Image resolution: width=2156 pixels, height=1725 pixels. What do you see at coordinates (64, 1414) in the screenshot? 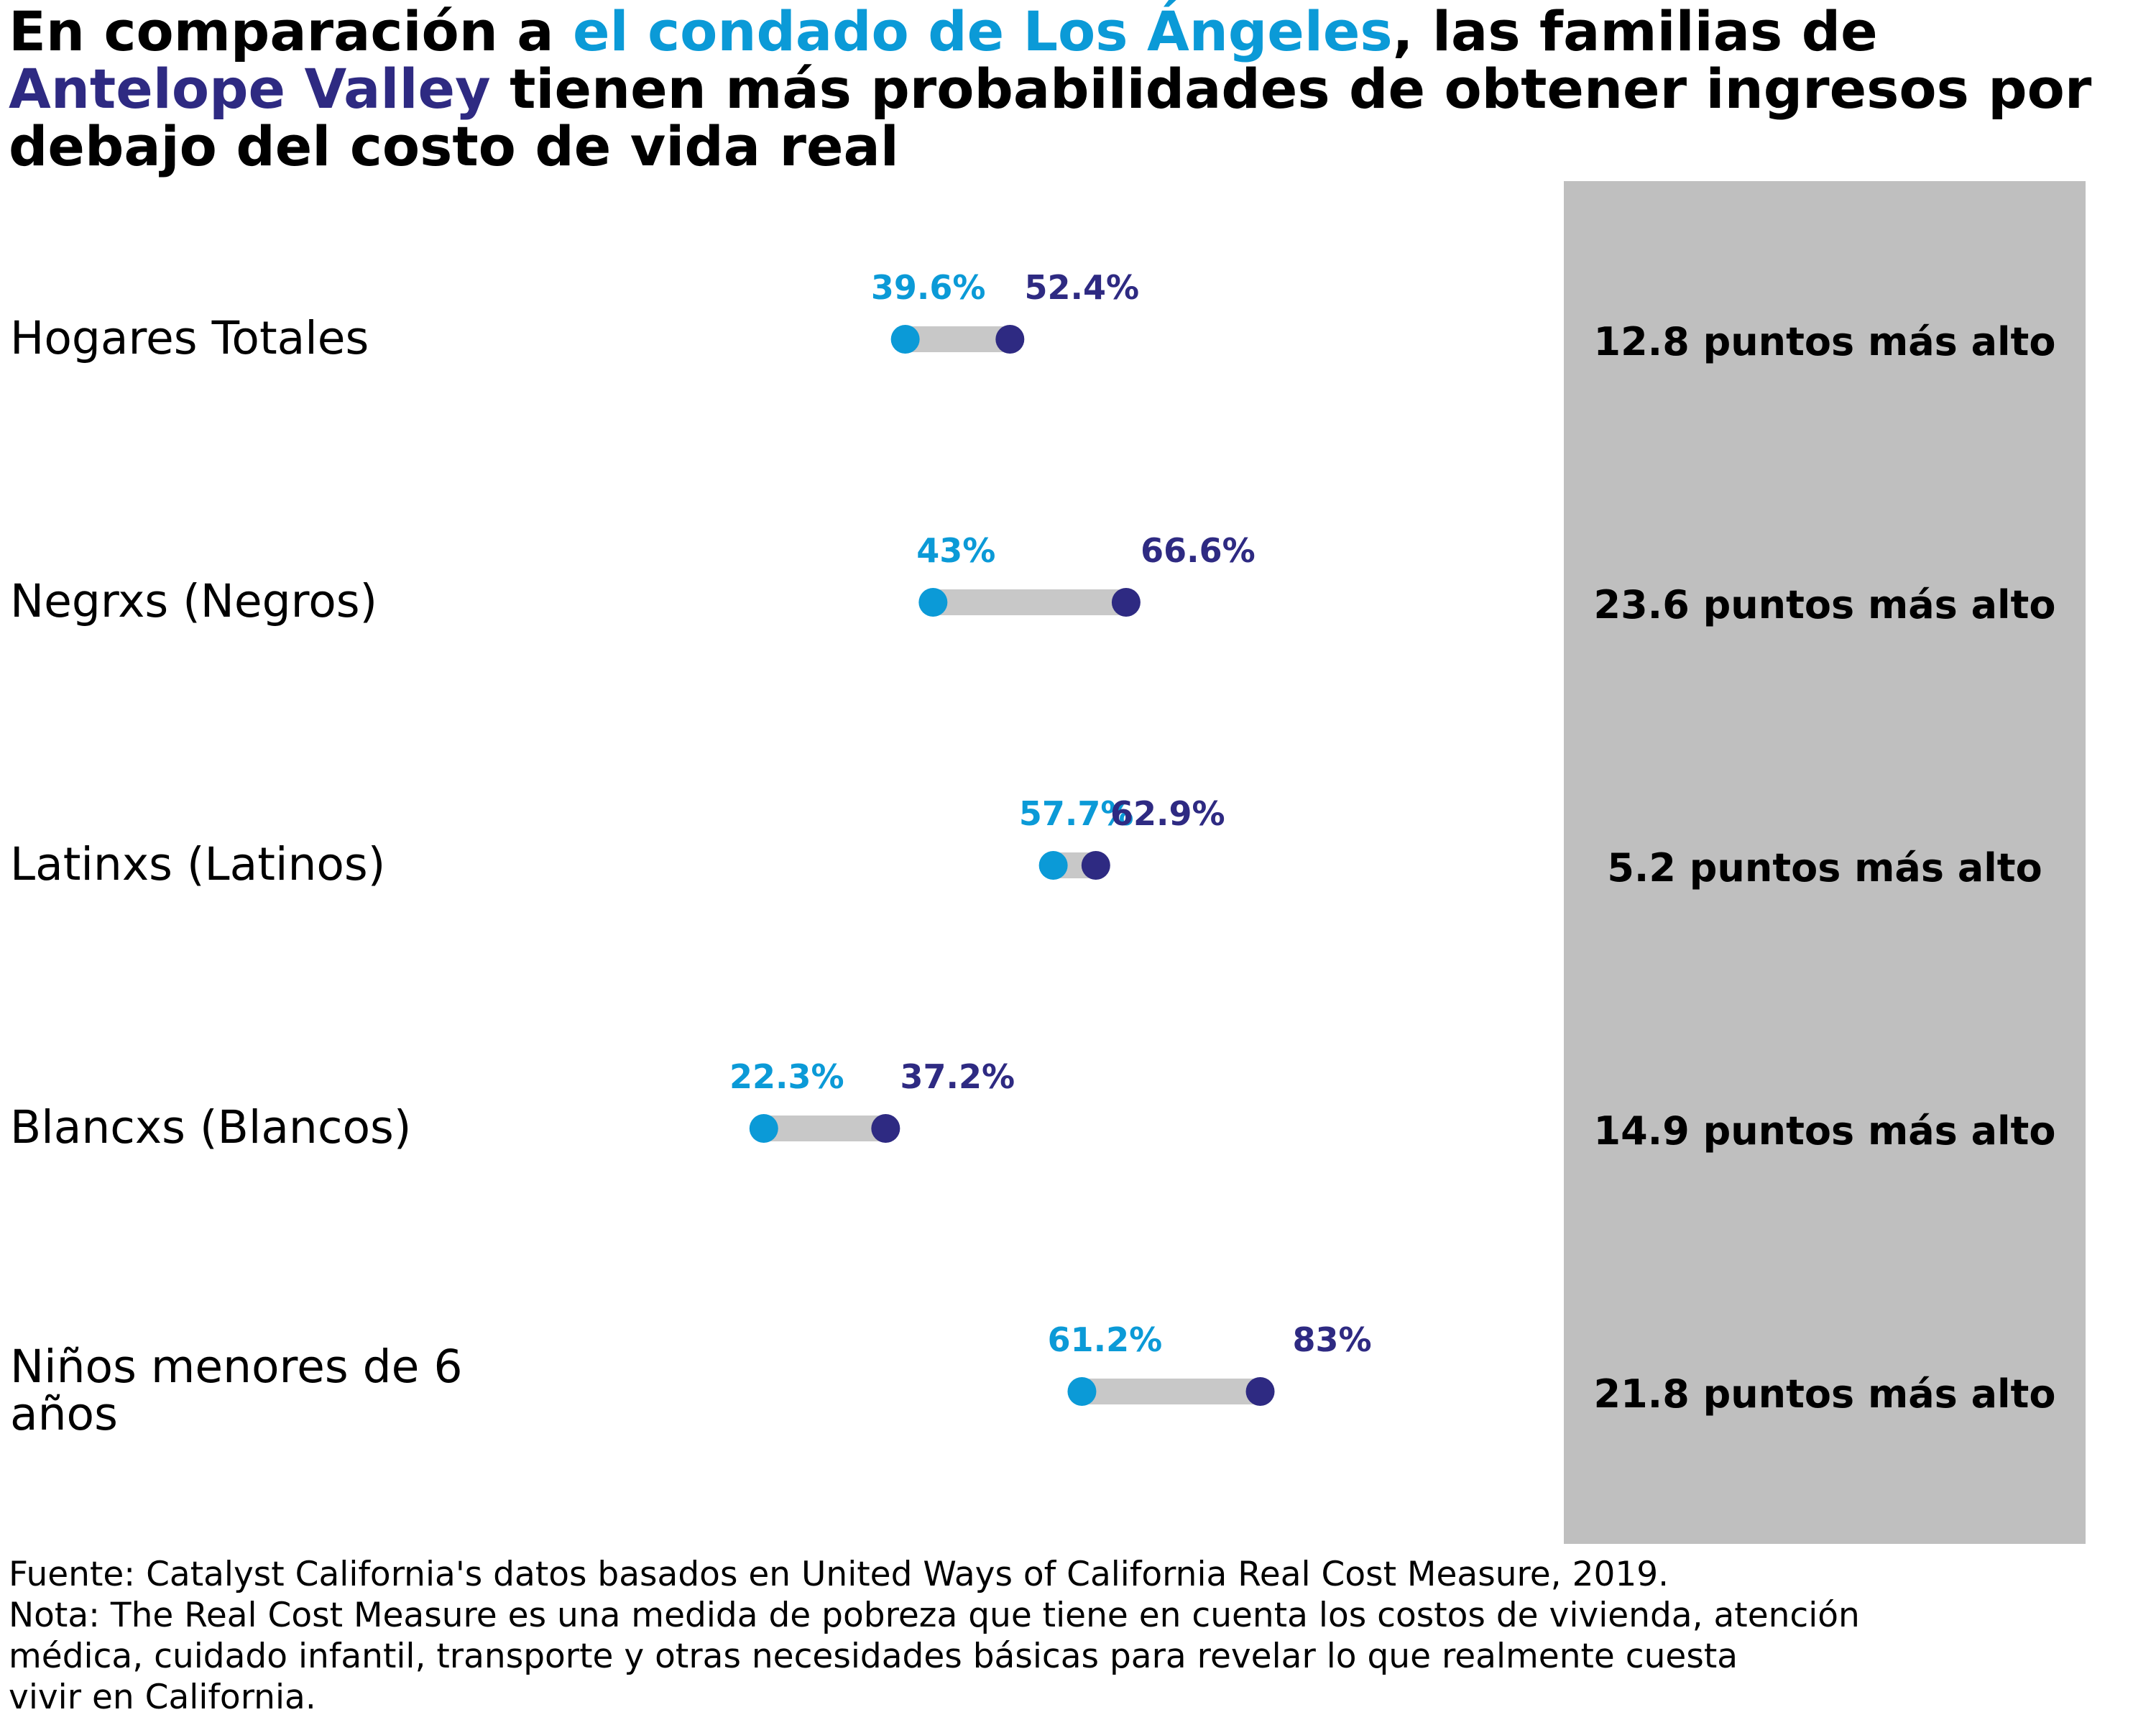
I see `category-label: años` at bounding box center [64, 1414].